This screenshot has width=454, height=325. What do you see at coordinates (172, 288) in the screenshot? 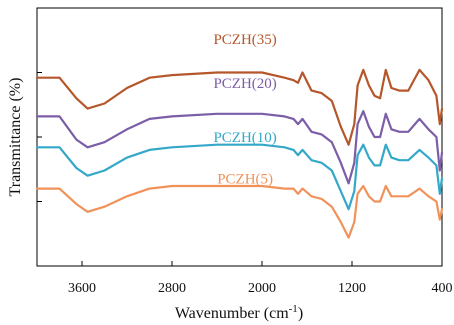
I see `x-tick-label-2800: 2800` at bounding box center [172, 288].